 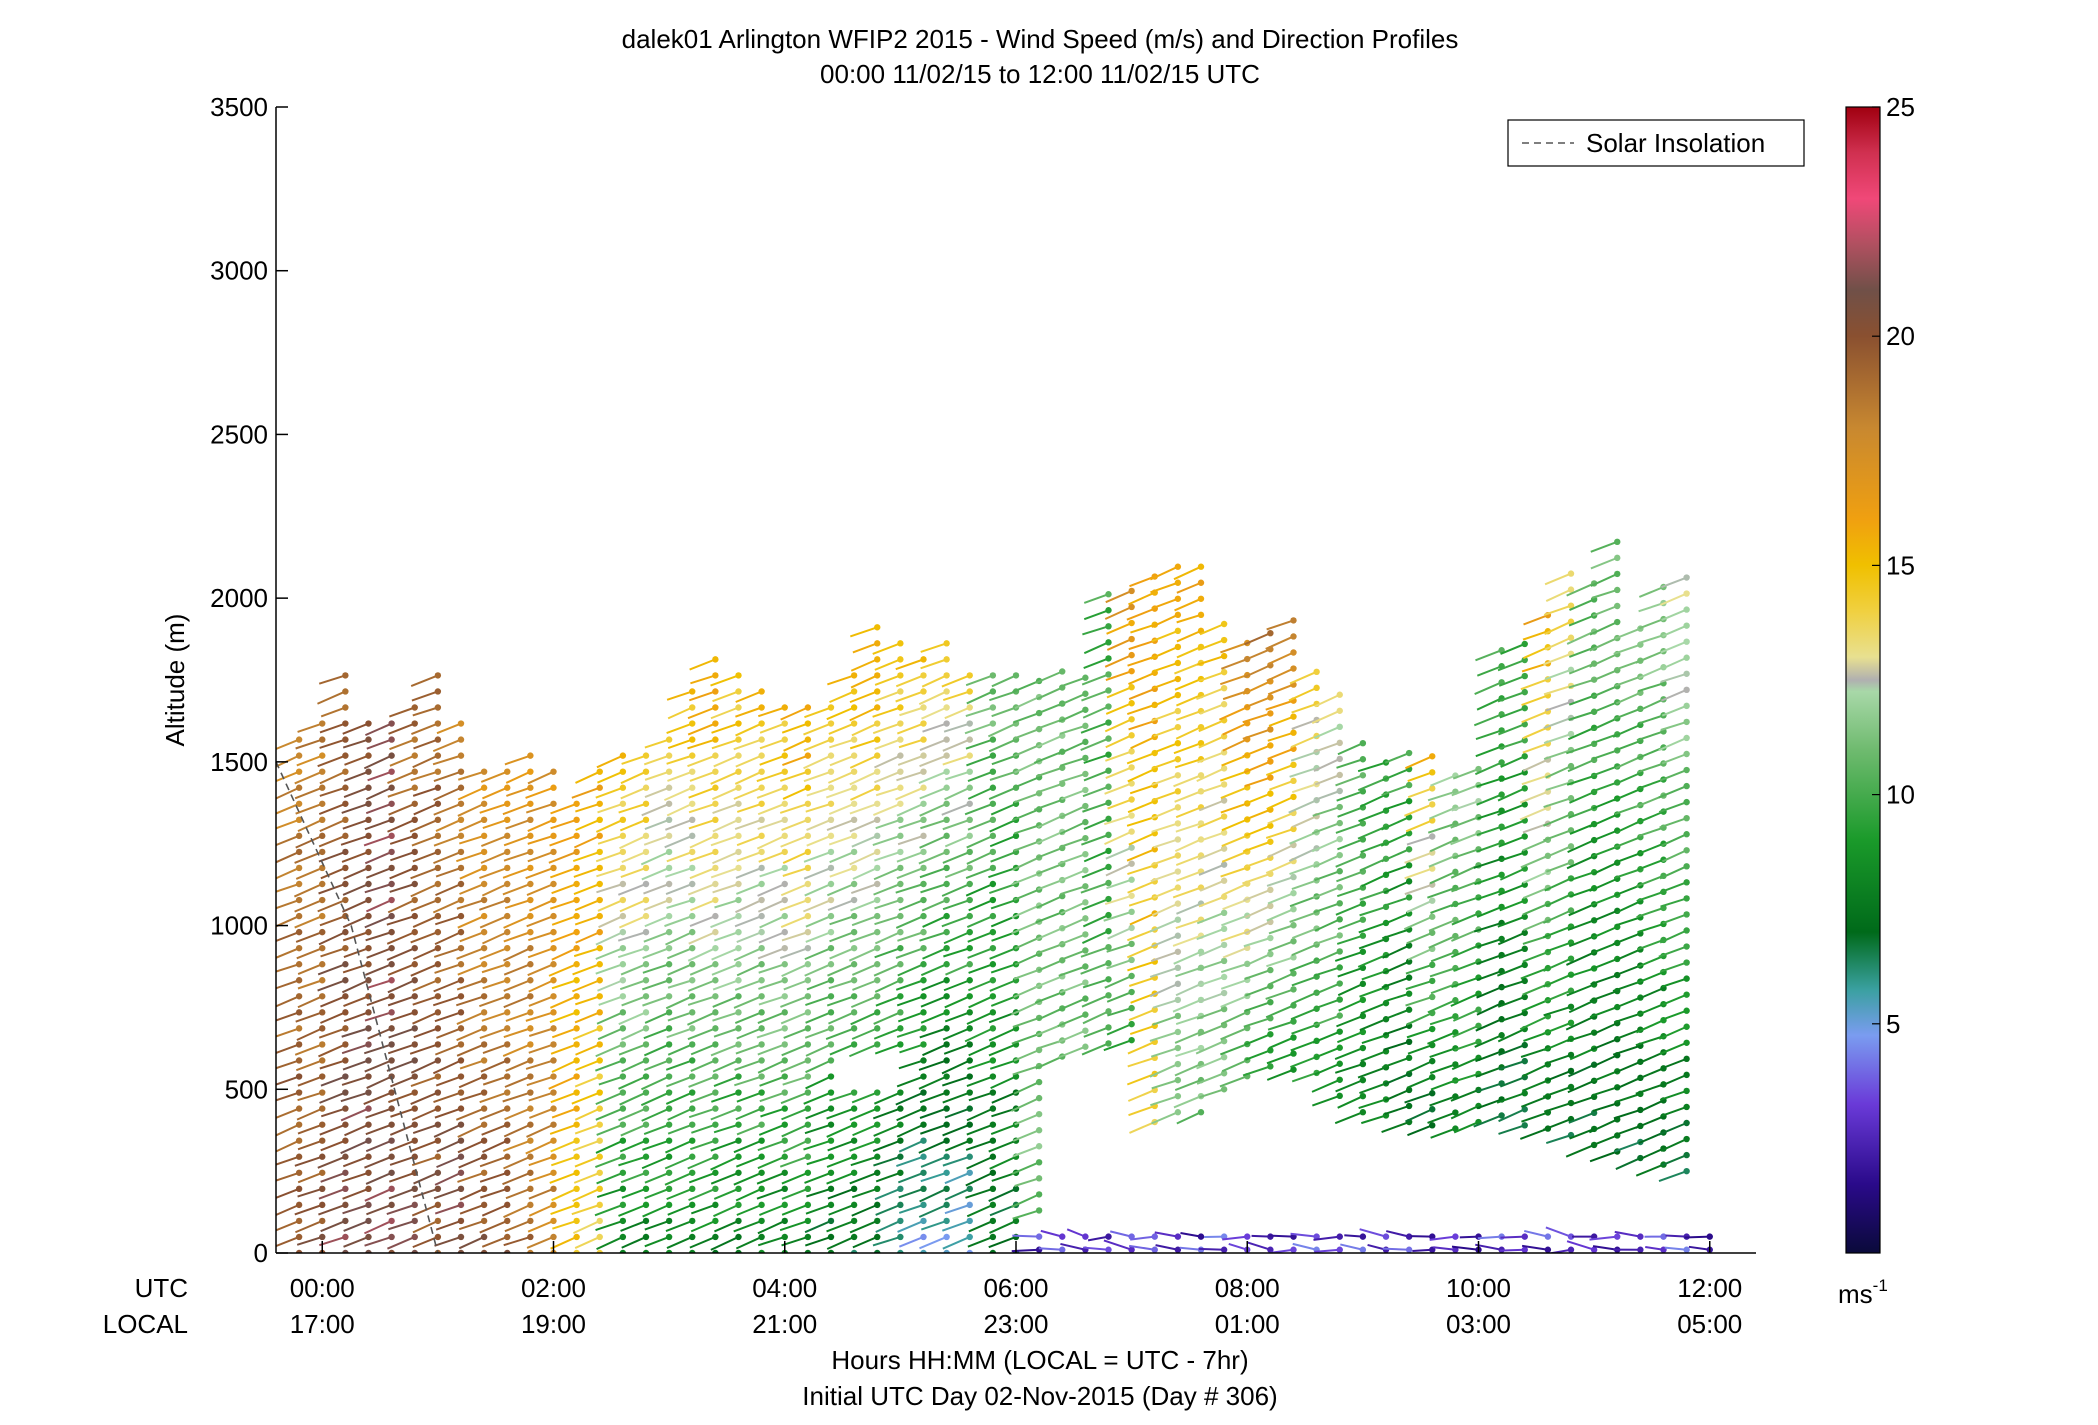 What do you see at coordinates (1709, 1288) in the screenshot?
I see `x-tick-label-utc: 12:00` at bounding box center [1709, 1288].